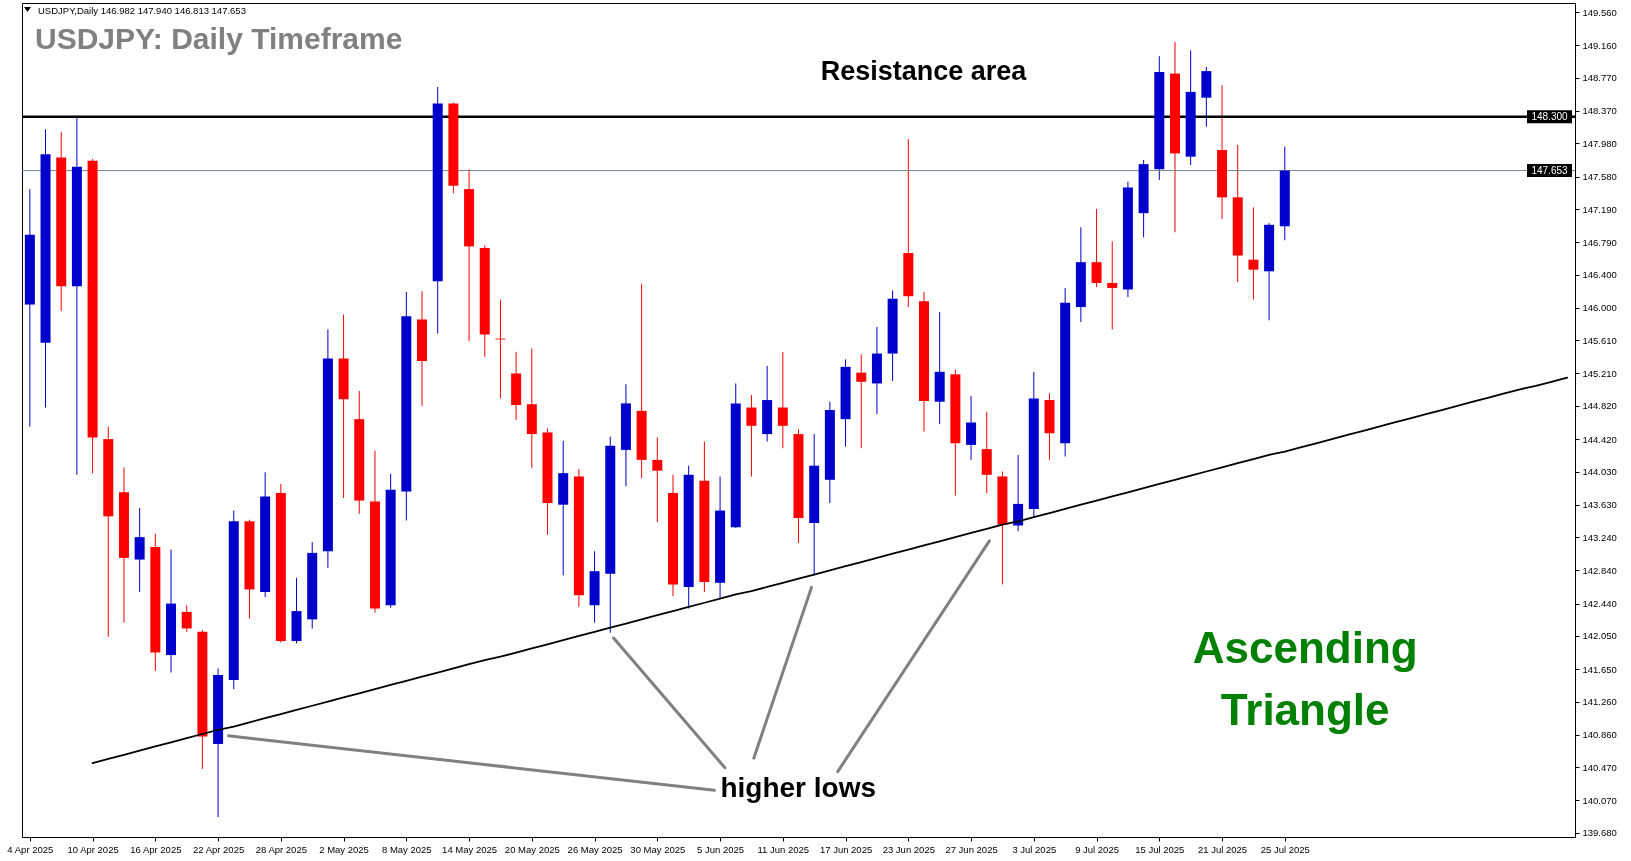 This screenshot has height=861, width=1631. Describe the element at coordinates (1599, 242) in the screenshot. I see `y-tick-label: 146.790` at that location.